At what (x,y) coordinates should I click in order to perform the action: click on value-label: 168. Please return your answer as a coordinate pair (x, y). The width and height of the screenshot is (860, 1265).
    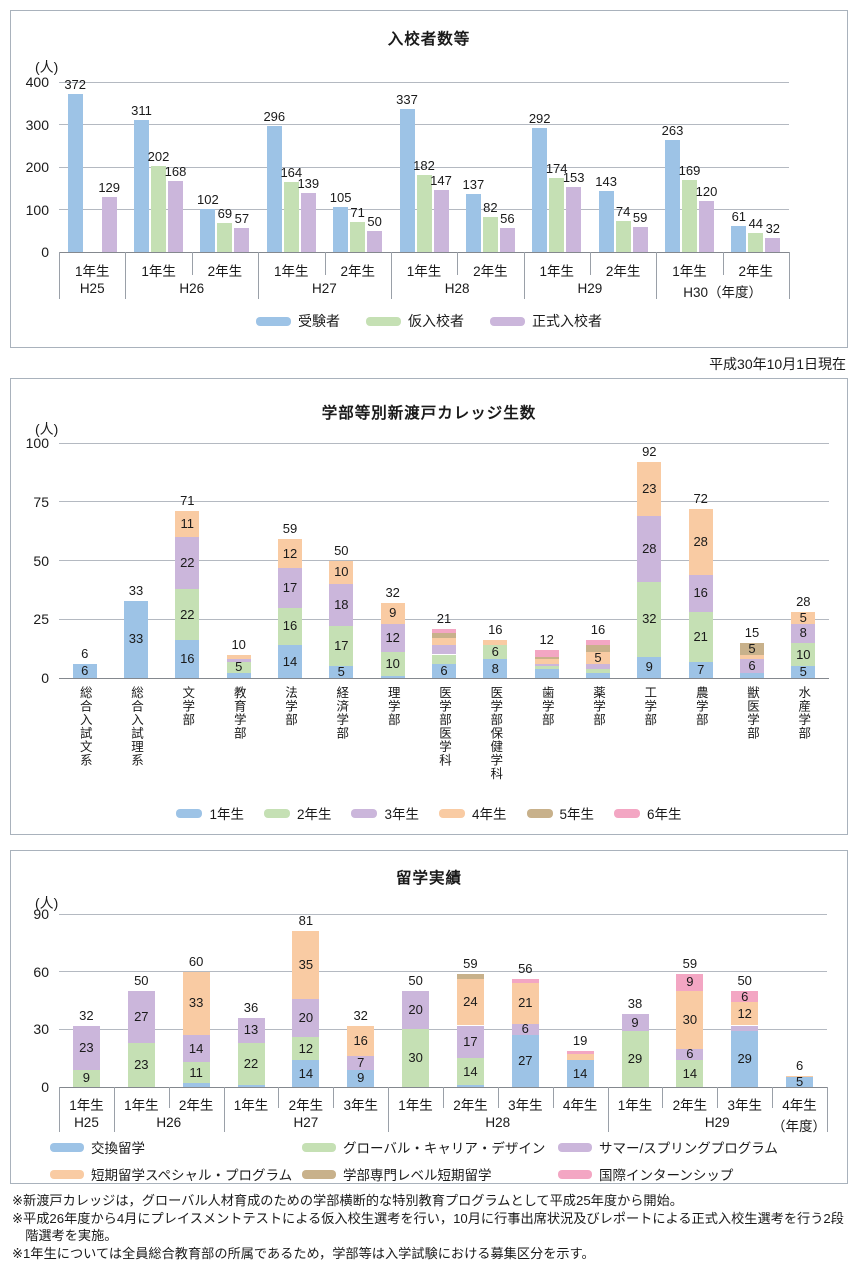
    Looking at the image, I should click on (175, 171).